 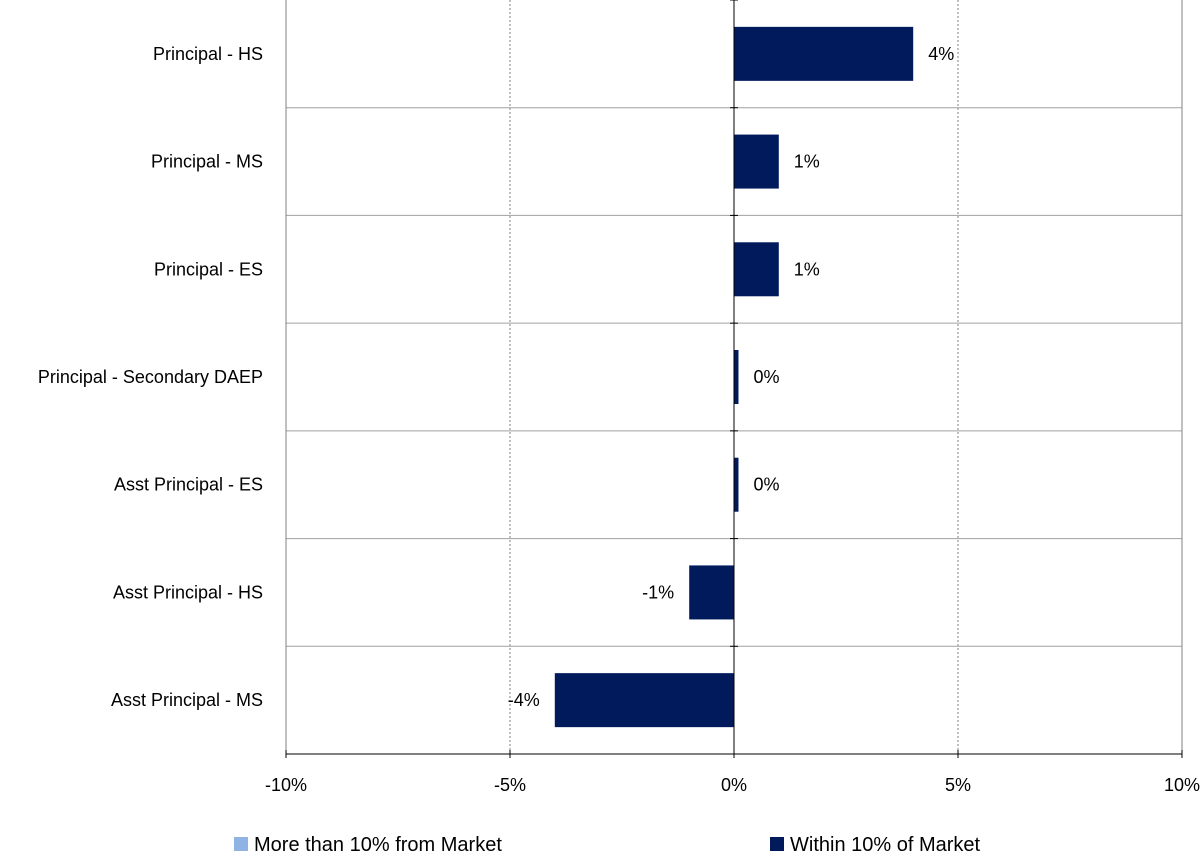 What do you see at coordinates (378, 845) in the screenshot?
I see `legend-label-more-than-10: More than 10% from Market` at bounding box center [378, 845].